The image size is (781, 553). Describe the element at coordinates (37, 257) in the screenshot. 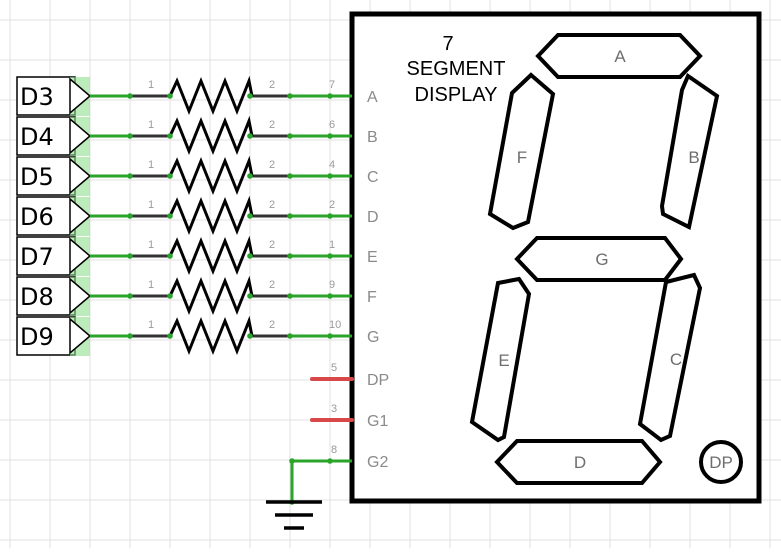

I see `net-label-d7: D7` at that location.